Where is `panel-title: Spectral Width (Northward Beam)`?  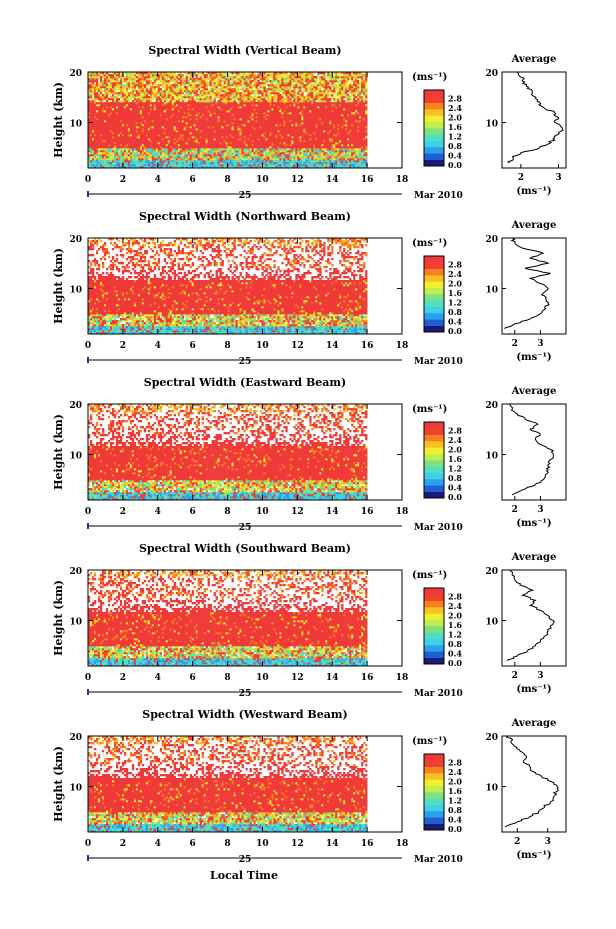
panel-title: Spectral Width (Northward Beam) is located at coordinates (245, 216).